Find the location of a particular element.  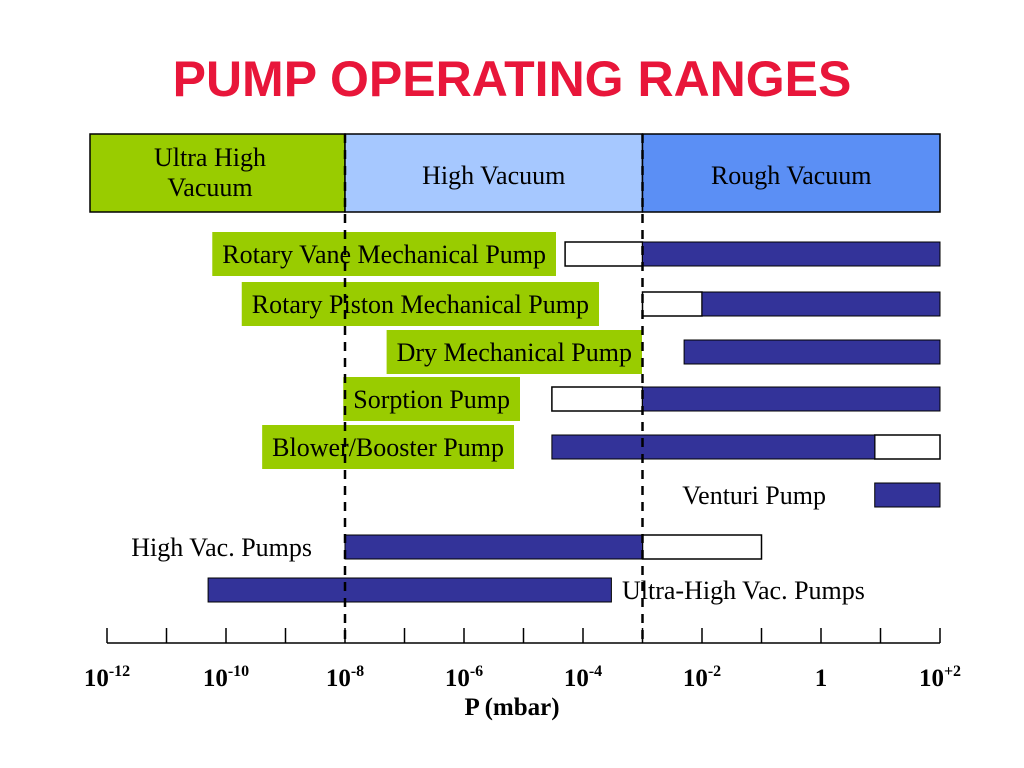

pump-label: Sorption Pump is located at coordinates (431, 399).